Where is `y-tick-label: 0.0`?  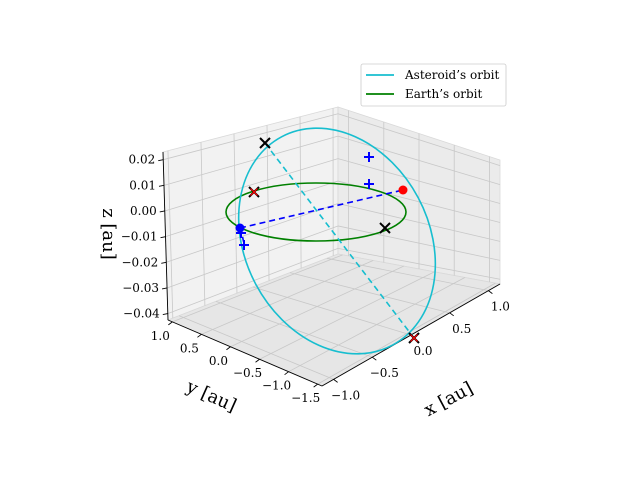
y-tick-label: 0.0 is located at coordinates (218, 361).